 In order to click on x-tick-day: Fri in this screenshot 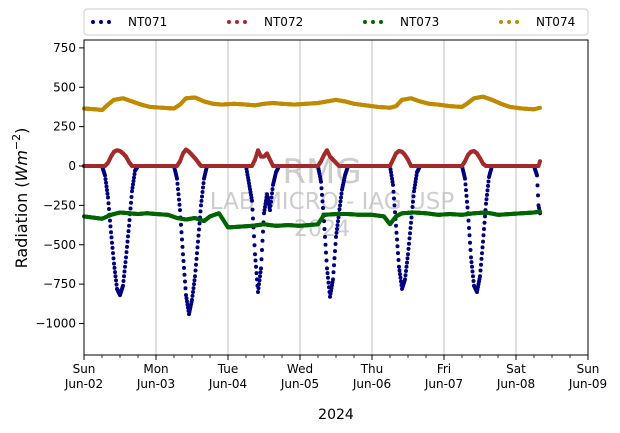, I will do `click(444, 369)`.